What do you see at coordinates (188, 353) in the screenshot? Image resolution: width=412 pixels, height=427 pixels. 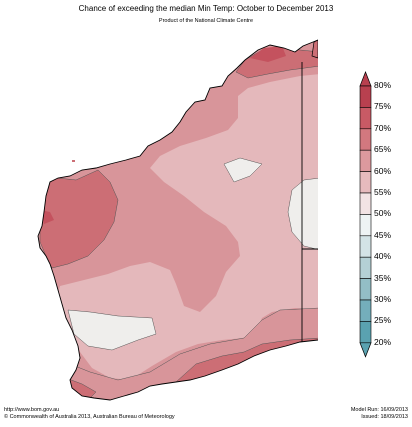 I see `region-65pct-south-coast` at bounding box center [188, 353].